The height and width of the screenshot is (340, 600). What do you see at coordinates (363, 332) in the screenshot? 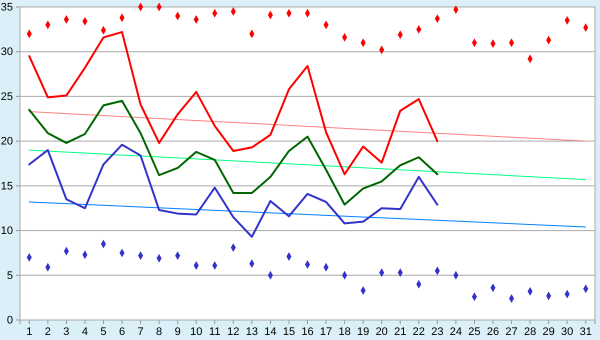
I see `x-tick-label: 19` at bounding box center [363, 332].